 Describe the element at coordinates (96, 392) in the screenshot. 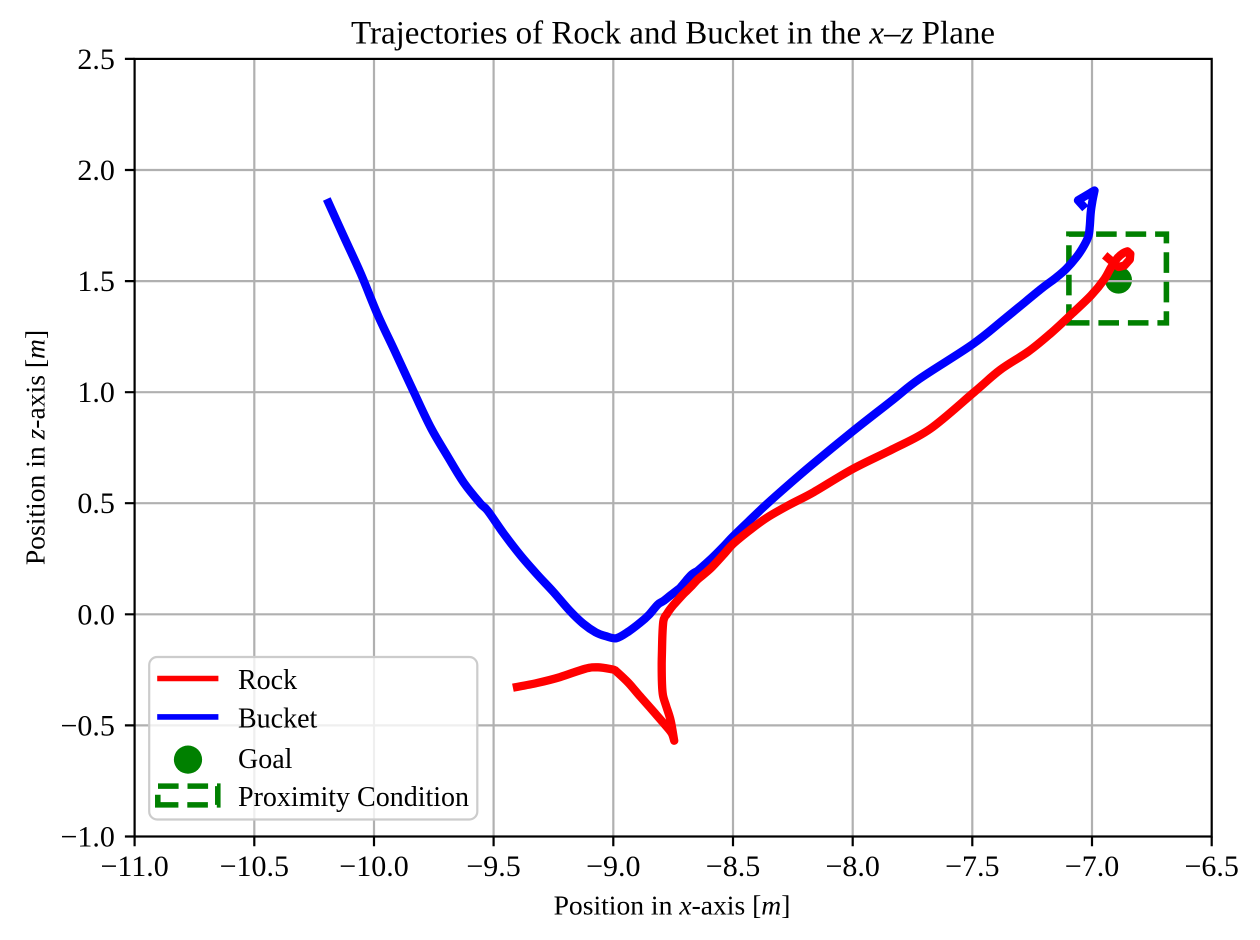

I see `svg-text: 1.0` at that location.